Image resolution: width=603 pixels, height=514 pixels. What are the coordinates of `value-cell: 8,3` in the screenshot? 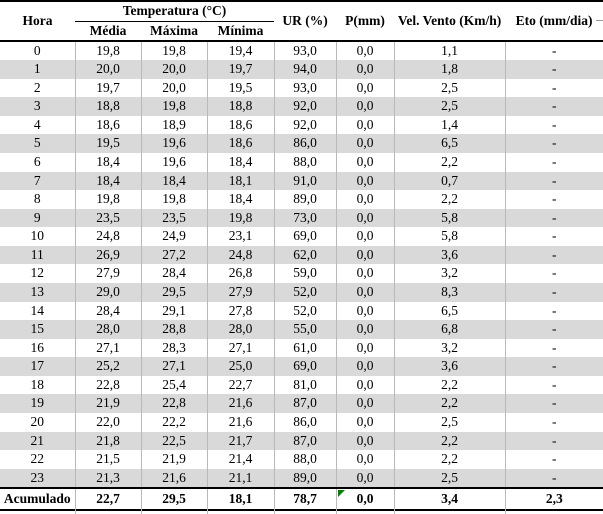 It's located at (449, 292).